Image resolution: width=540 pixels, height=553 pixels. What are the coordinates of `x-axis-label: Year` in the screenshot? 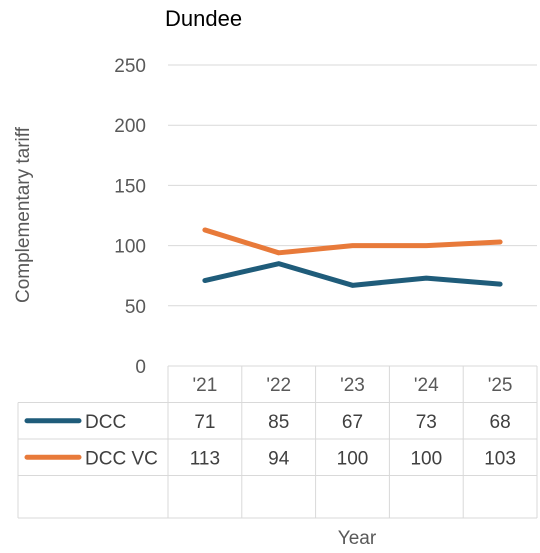 It's located at (357, 538).